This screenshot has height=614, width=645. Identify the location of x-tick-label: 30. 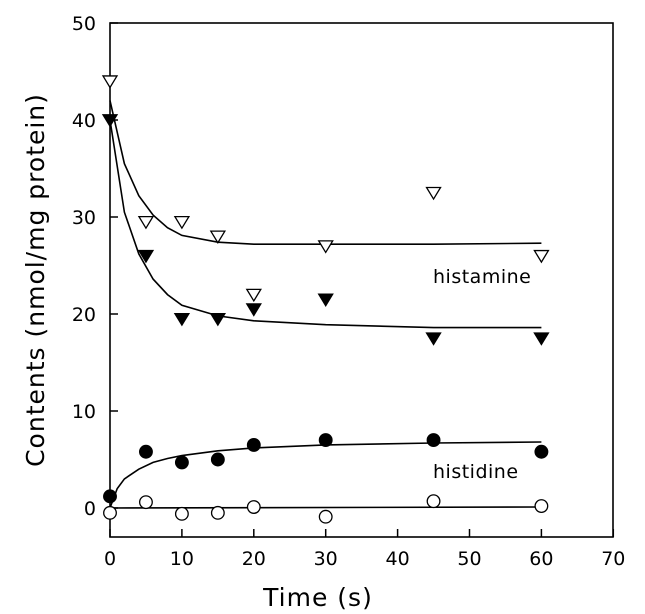
(326, 559).